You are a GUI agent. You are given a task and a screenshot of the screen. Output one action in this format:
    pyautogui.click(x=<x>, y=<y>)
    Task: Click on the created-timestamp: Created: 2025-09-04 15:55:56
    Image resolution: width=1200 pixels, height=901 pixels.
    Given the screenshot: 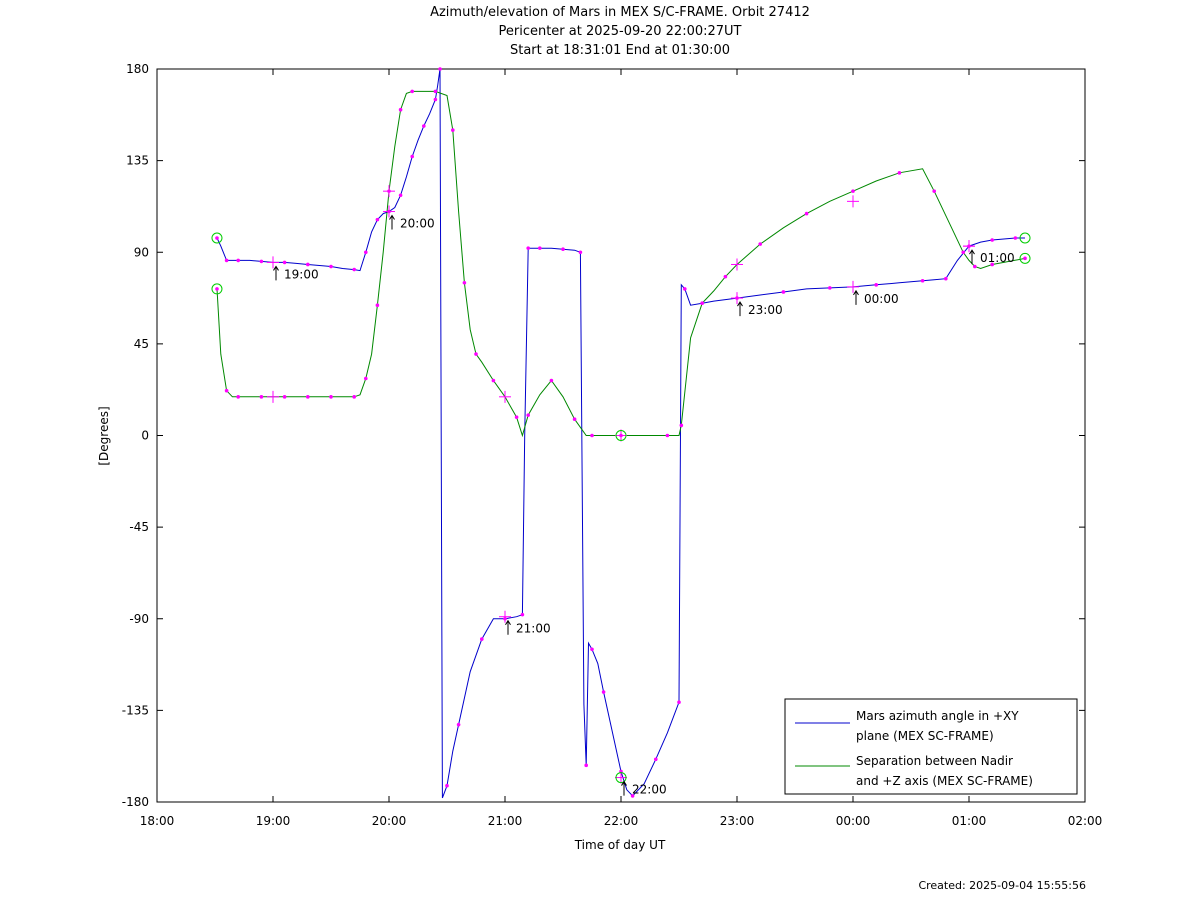 What is the action you would take?
    pyautogui.click(x=1002, y=885)
    